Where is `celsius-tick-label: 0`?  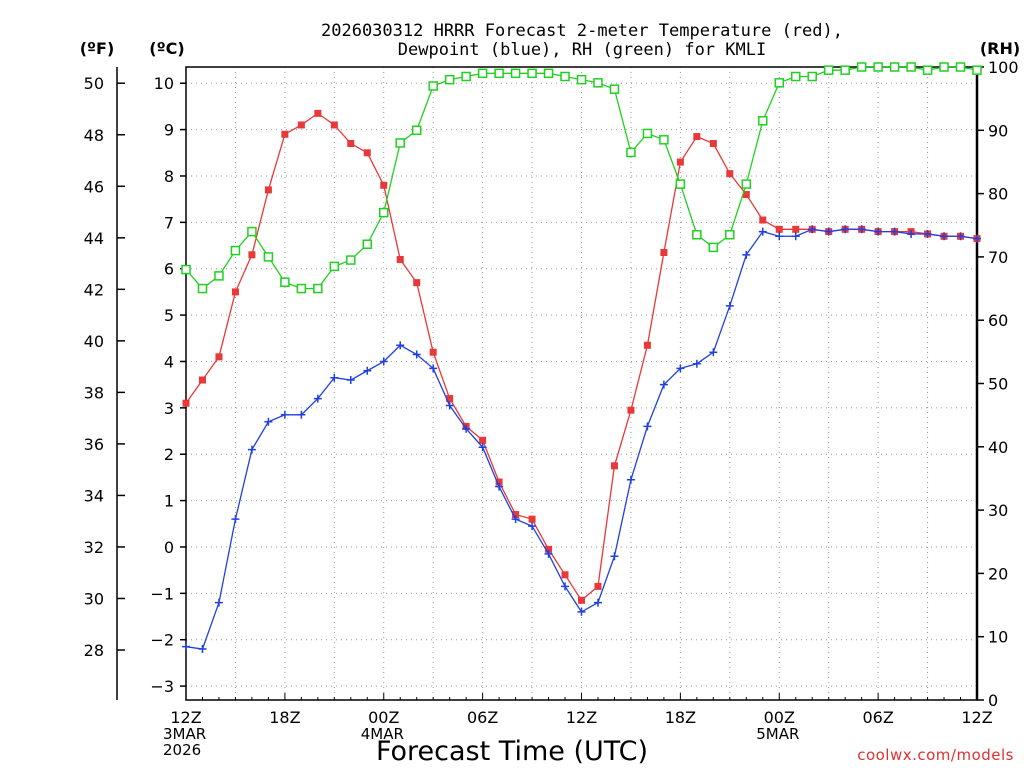
celsius-tick-label: 0 is located at coordinates (169, 547).